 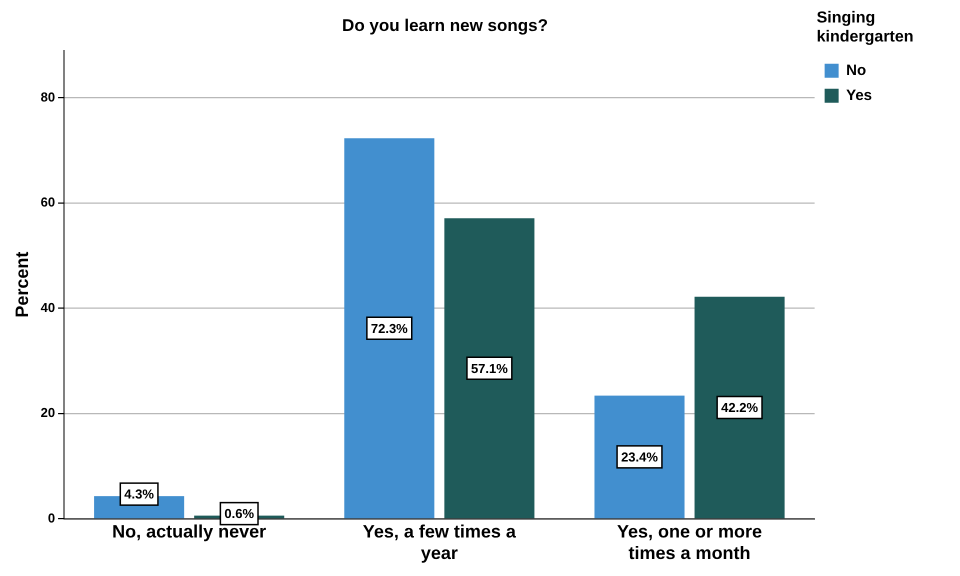 I want to click on data-label: 0.6%, so click(x=239, y=514).